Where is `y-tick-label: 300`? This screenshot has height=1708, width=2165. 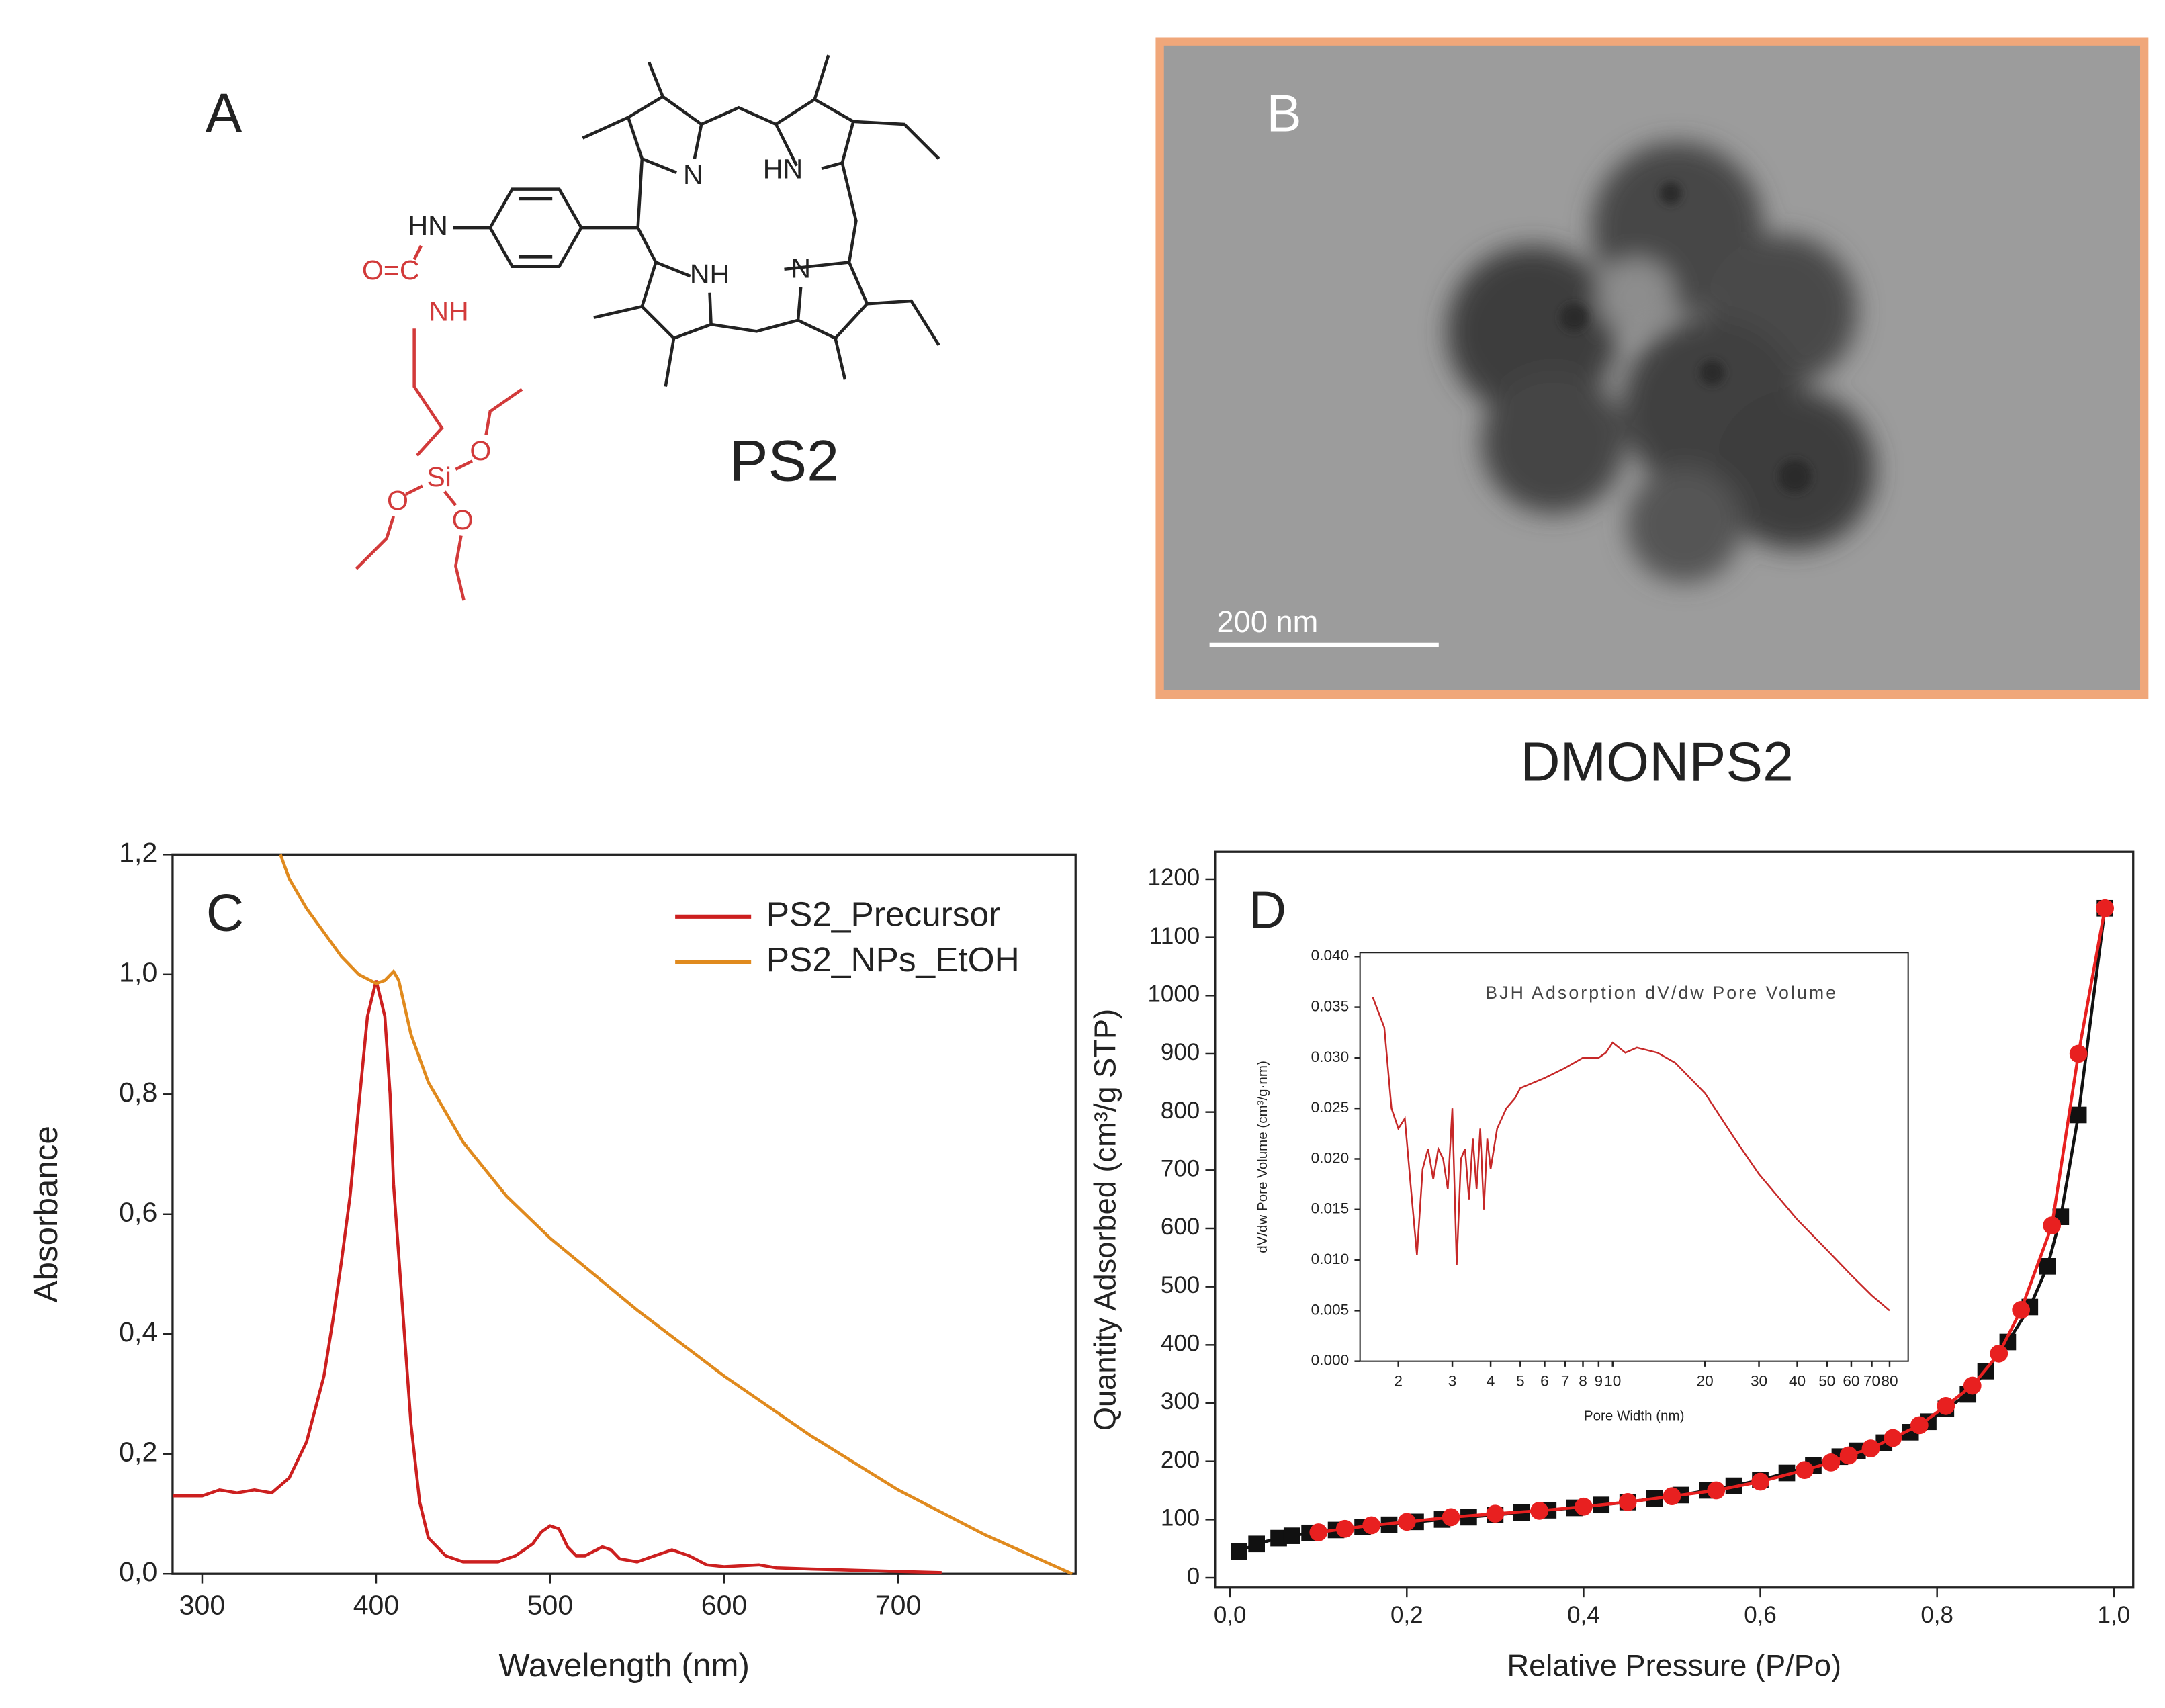 y-tick-label: 300 is located at coordinates (1180, 1401).